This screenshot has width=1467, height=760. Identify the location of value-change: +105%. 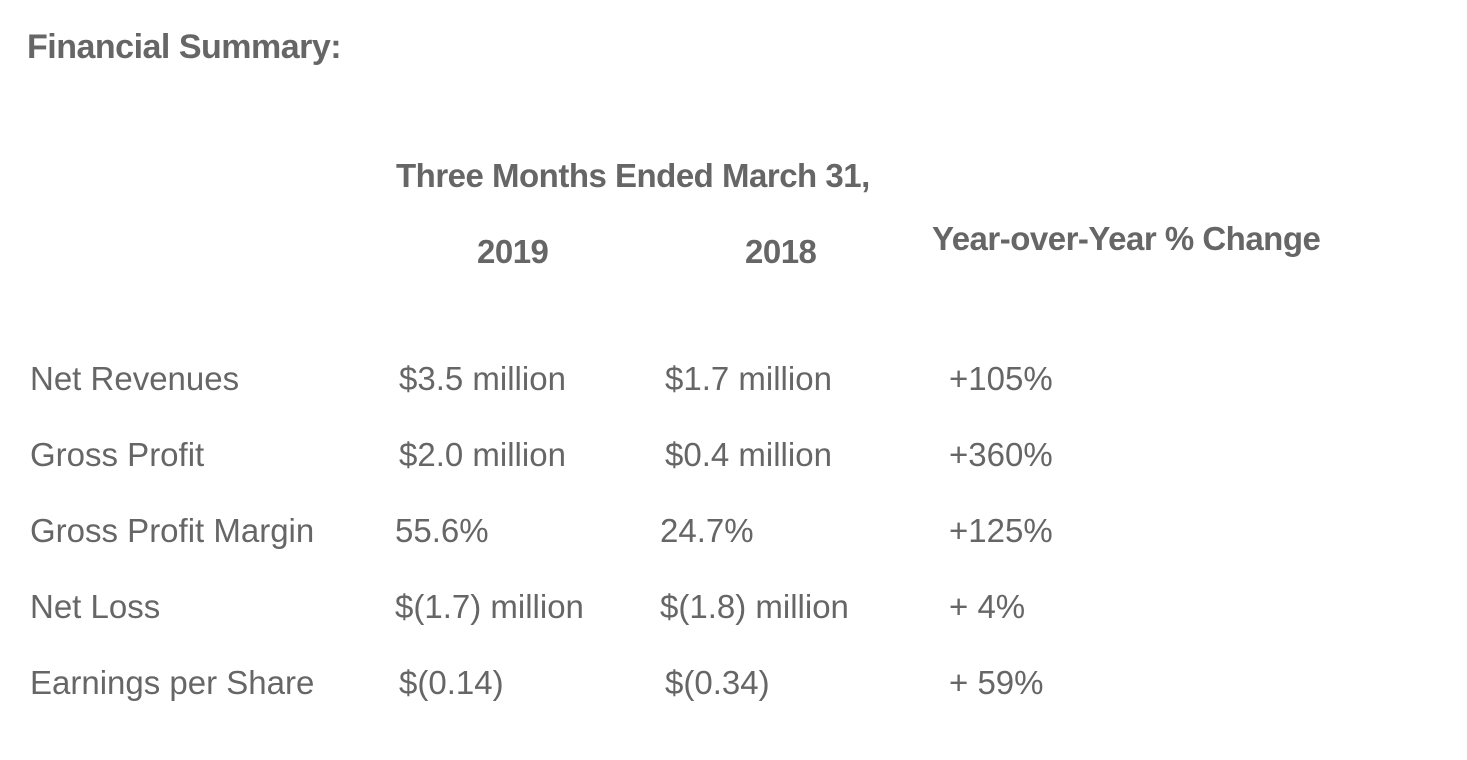
(1001, 378).